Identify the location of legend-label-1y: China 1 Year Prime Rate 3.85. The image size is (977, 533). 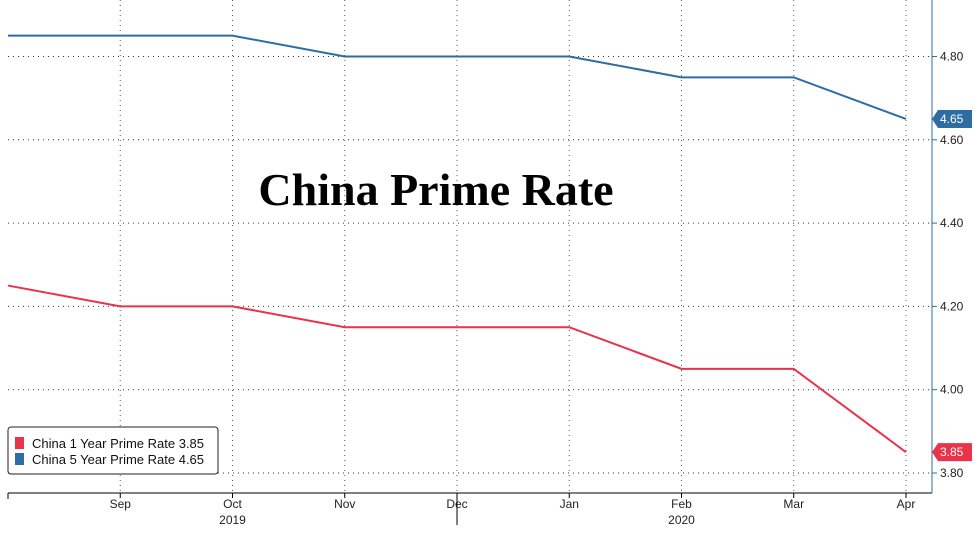
(118, 443).